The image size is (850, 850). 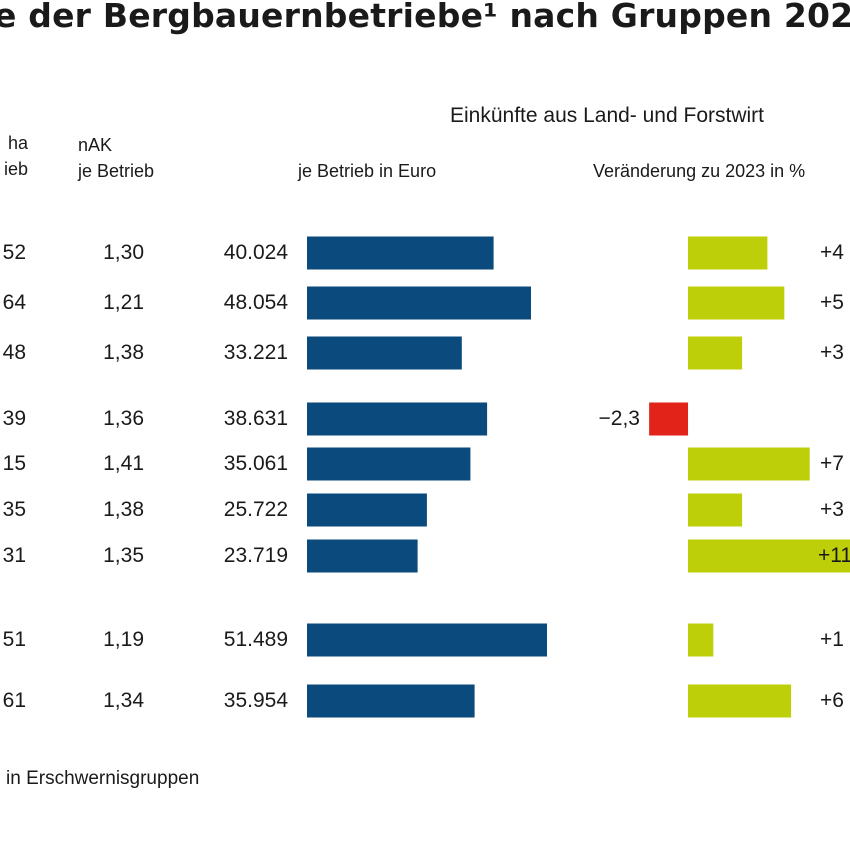 I want to click on change-label: +6, so click(x=832, y=700).